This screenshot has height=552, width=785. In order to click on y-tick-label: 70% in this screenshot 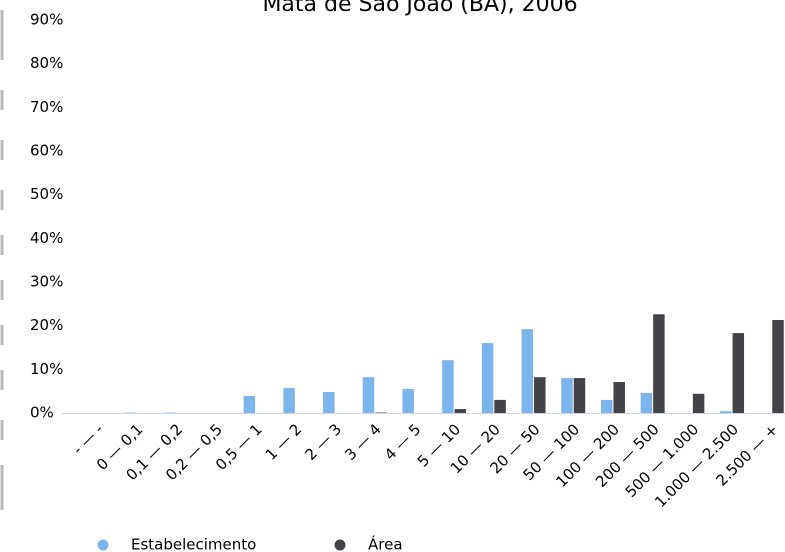, I will do `click(46, 107)`.